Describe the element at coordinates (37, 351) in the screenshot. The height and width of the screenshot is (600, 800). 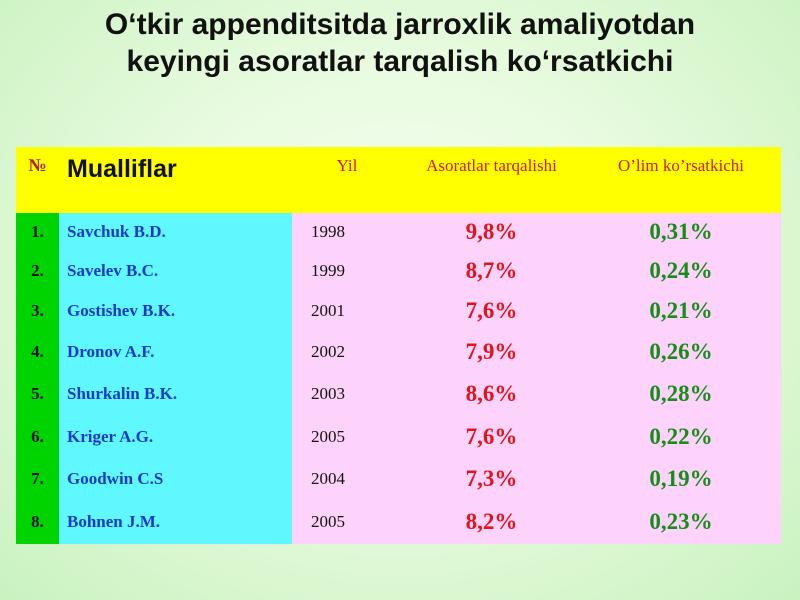
I see `row-number: 4.` at that location.